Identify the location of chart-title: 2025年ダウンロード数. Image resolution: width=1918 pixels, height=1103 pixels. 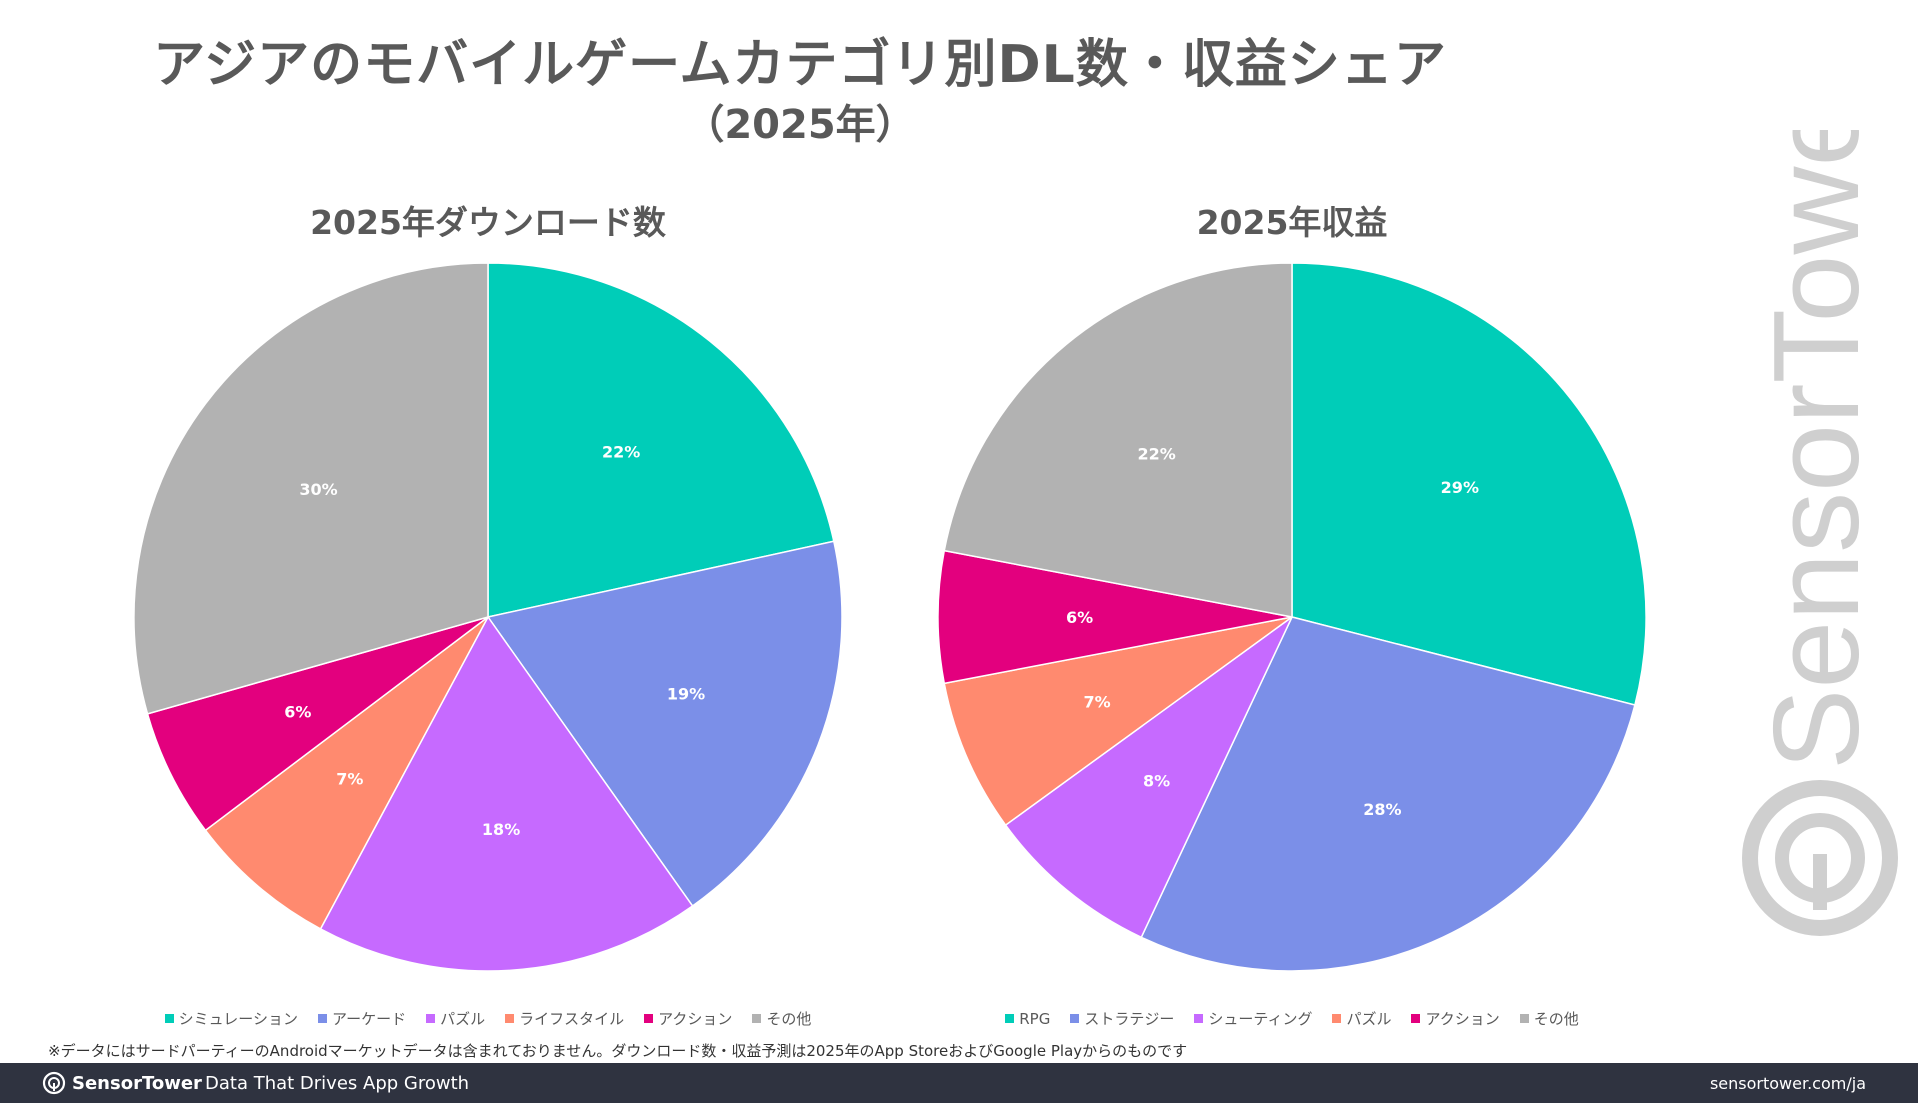
(488, 222).